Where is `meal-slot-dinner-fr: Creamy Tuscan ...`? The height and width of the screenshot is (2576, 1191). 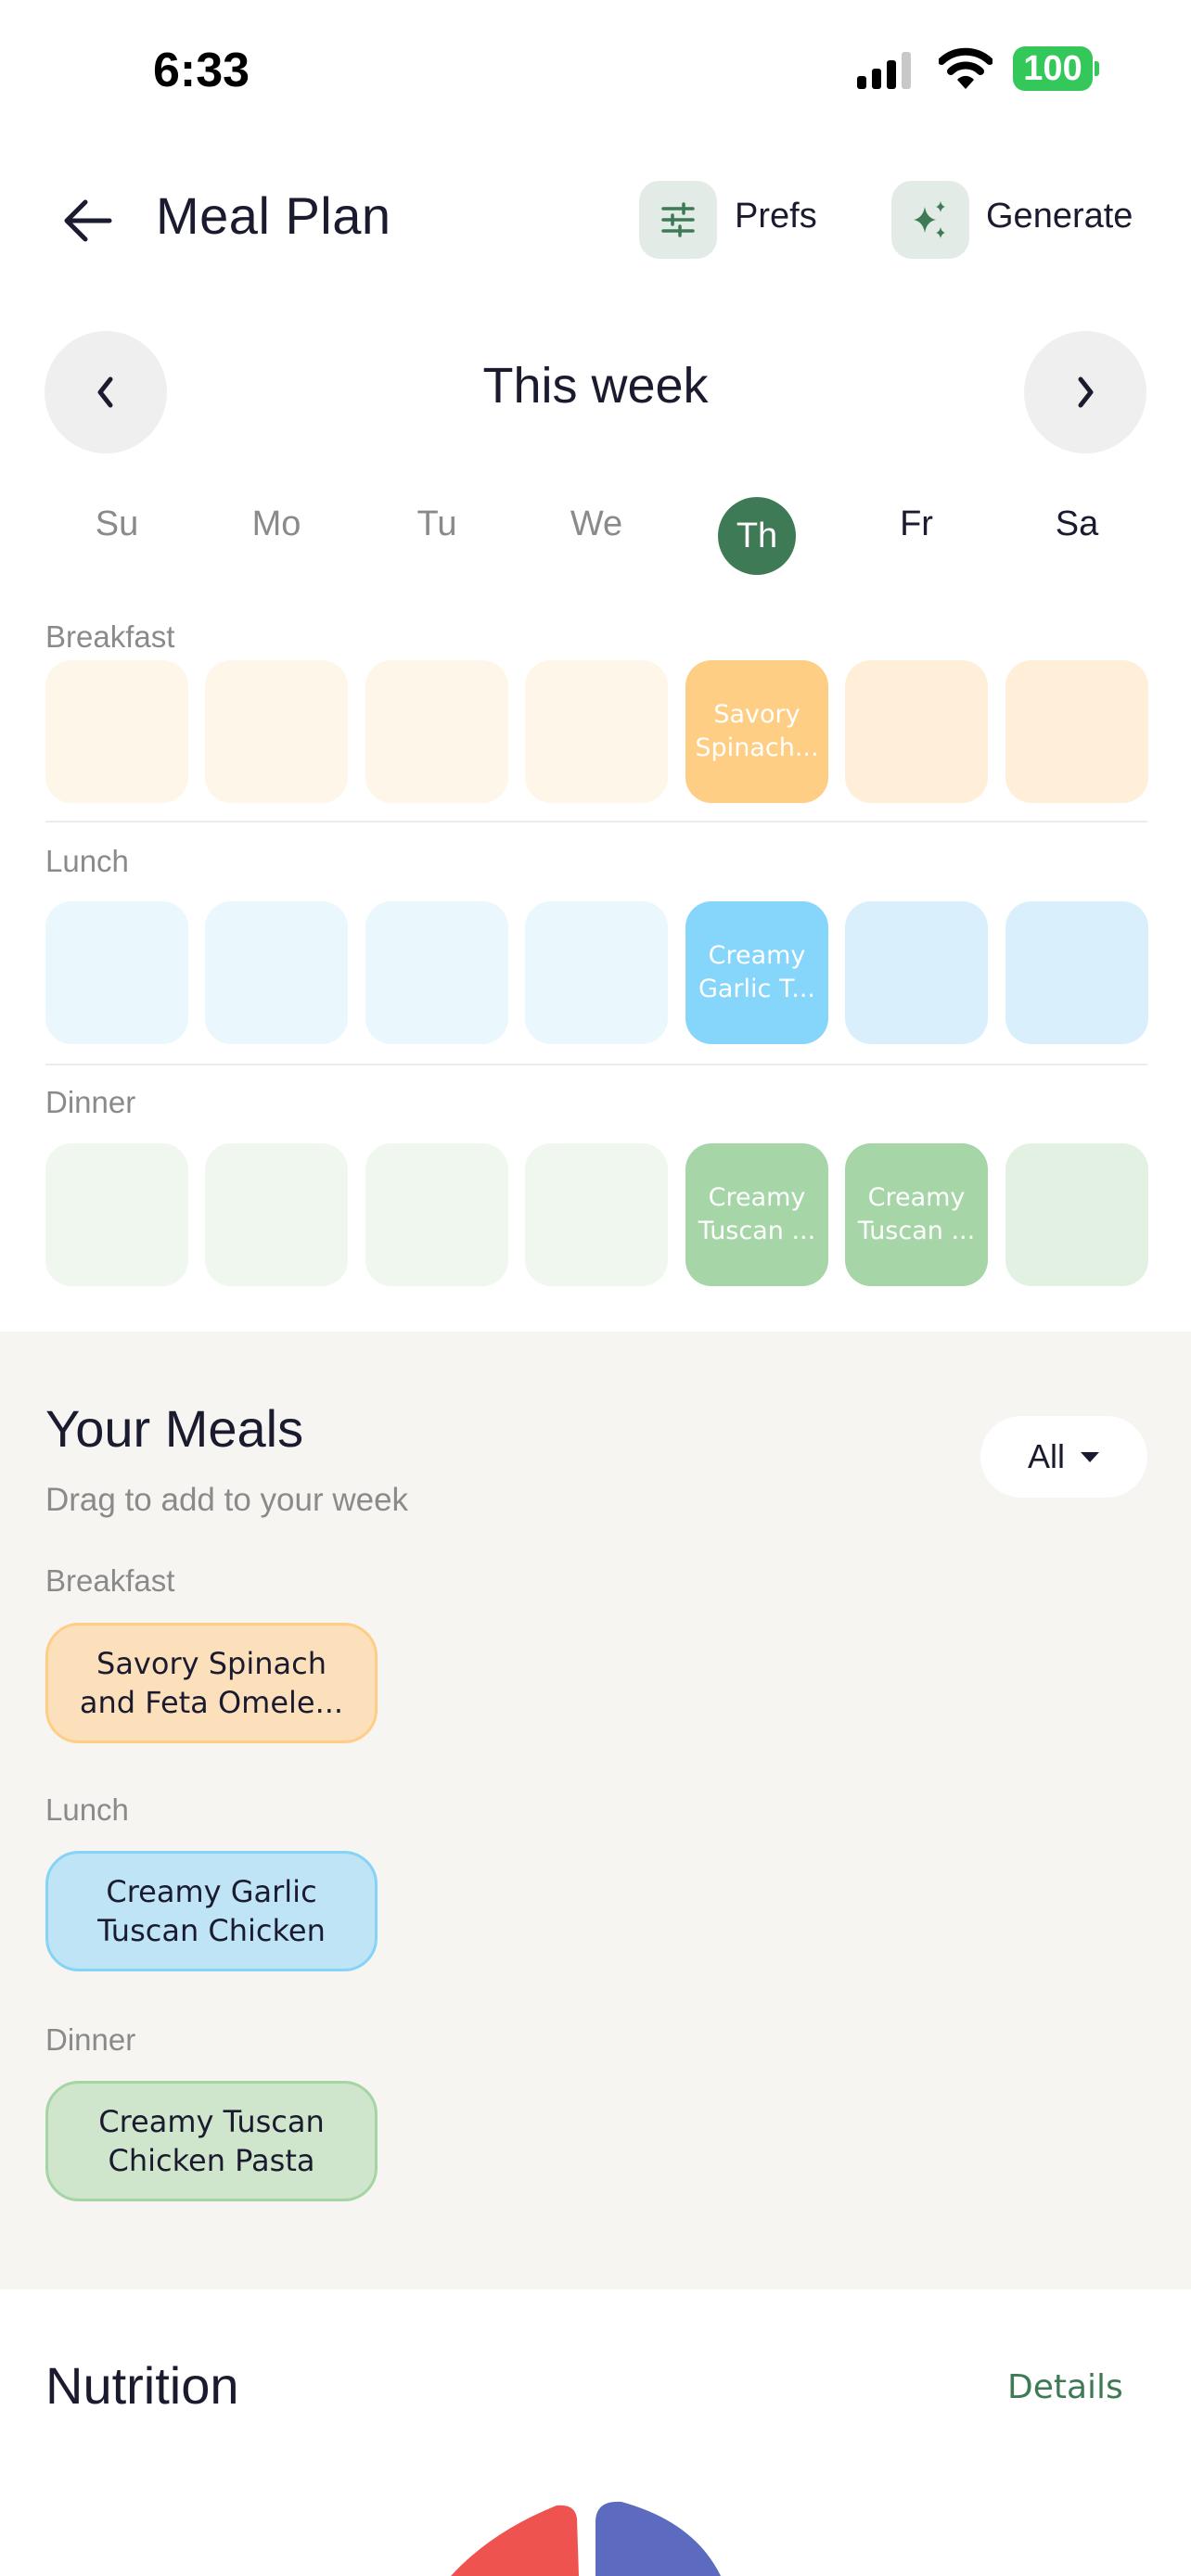
meal-slot-dinner-fr: Creamy Tuscan ... is located at coordinates (916, 1214).